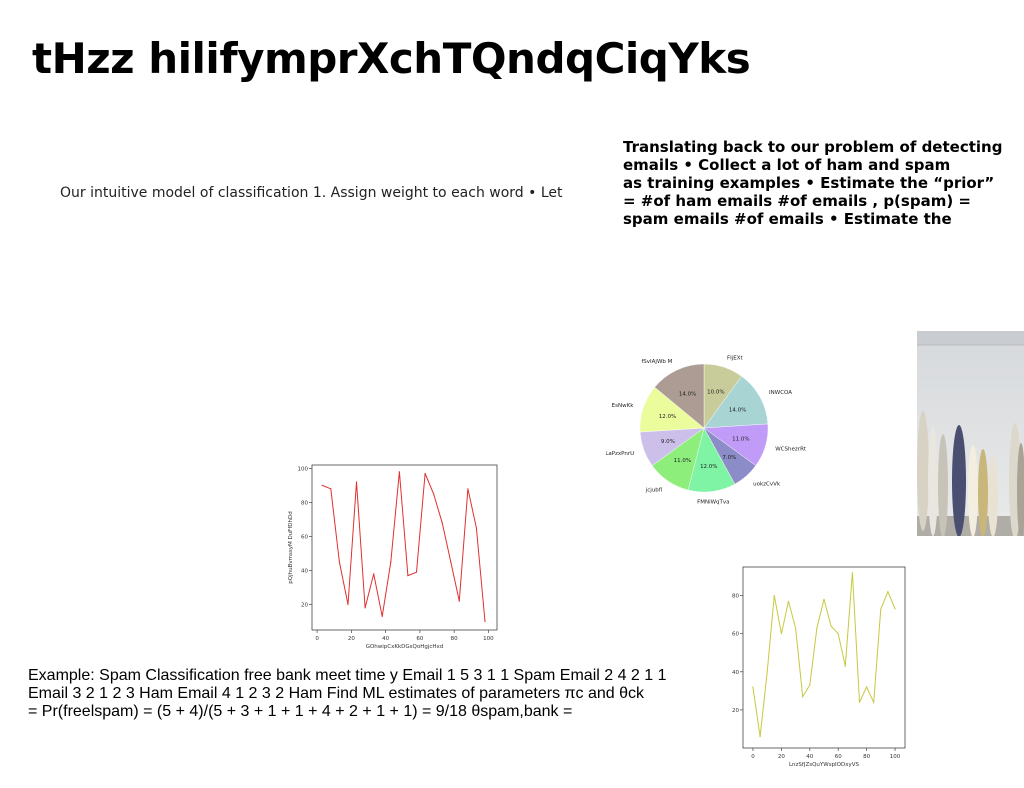 The width and height of the screenshot is (1024, 788). Describe the element at coordinates (291, 547) in the screenshot. I see `y-axis-label: pQjhuBvmssyM DuFfDhDd` at that location.